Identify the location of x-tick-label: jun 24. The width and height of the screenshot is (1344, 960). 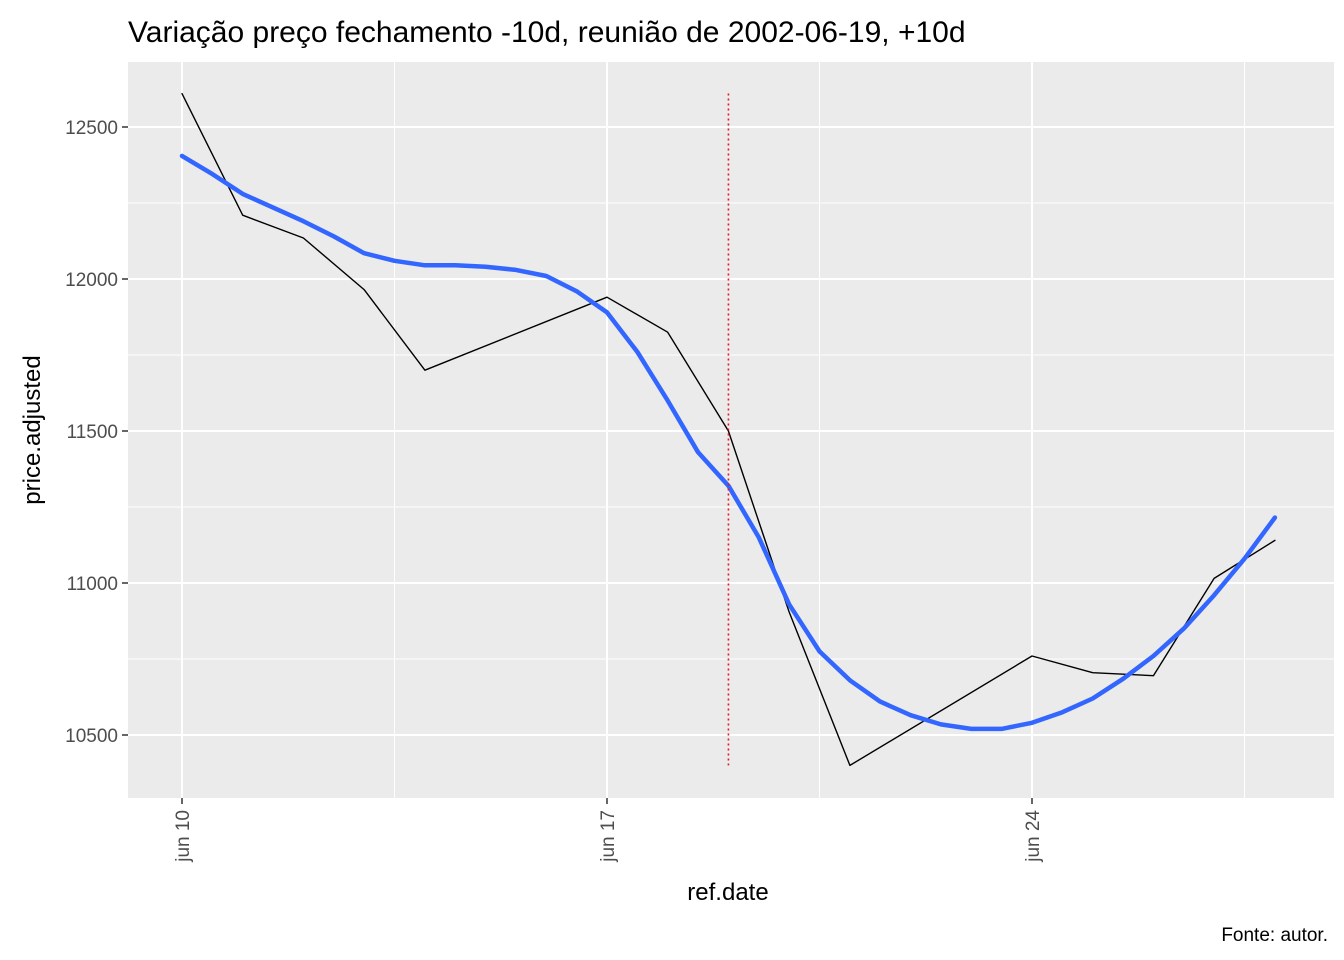
(1033, 836).